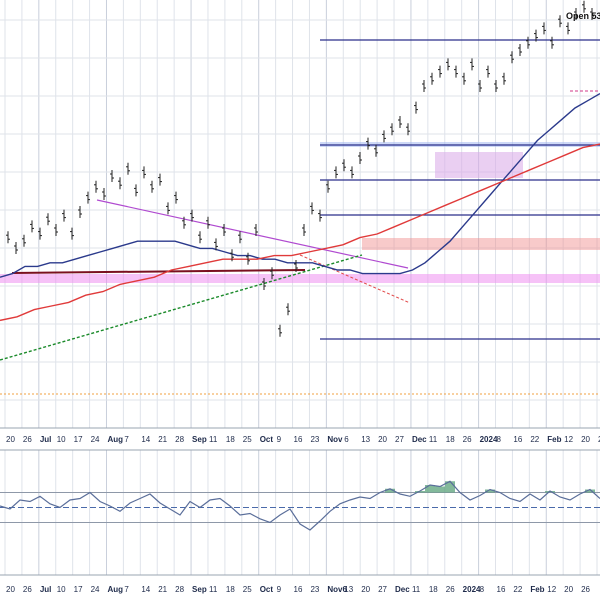 The image size is (600, 605). Describe the element at coordinates (199, 589) in the screenshot. I see `x-tick-label-bottom: Sep` at that location.